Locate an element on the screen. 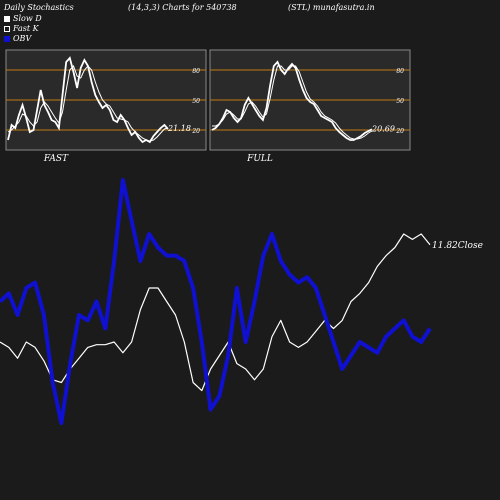 This screenshot has width=500, height=500. last-value-label: 20.69 is located at coordinates (383, 128).